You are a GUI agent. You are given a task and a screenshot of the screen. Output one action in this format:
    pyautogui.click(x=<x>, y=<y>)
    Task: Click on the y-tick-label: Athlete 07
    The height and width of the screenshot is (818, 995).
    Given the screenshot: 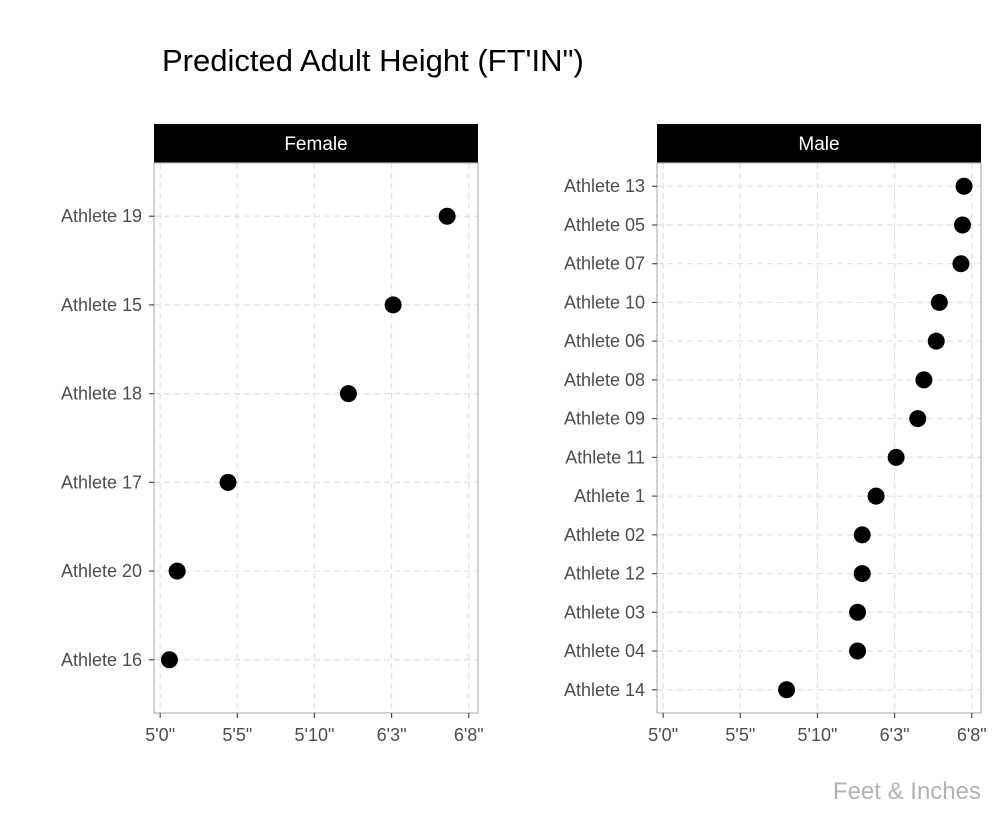 What is the action you would take?
    pyautogui.click(x=604, y=264)
    